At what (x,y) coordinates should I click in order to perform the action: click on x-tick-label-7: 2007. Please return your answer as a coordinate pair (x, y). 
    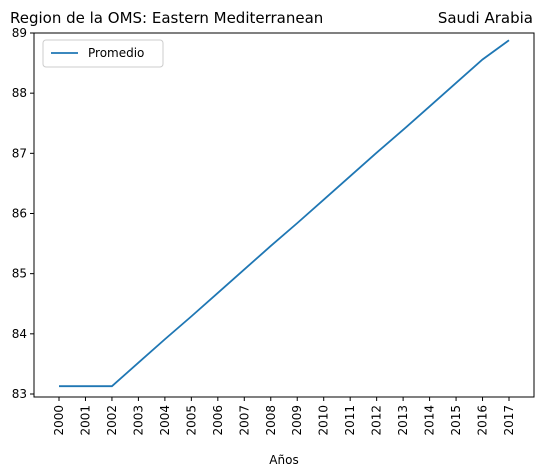
    Looking at the image, I should click on (244, 420).